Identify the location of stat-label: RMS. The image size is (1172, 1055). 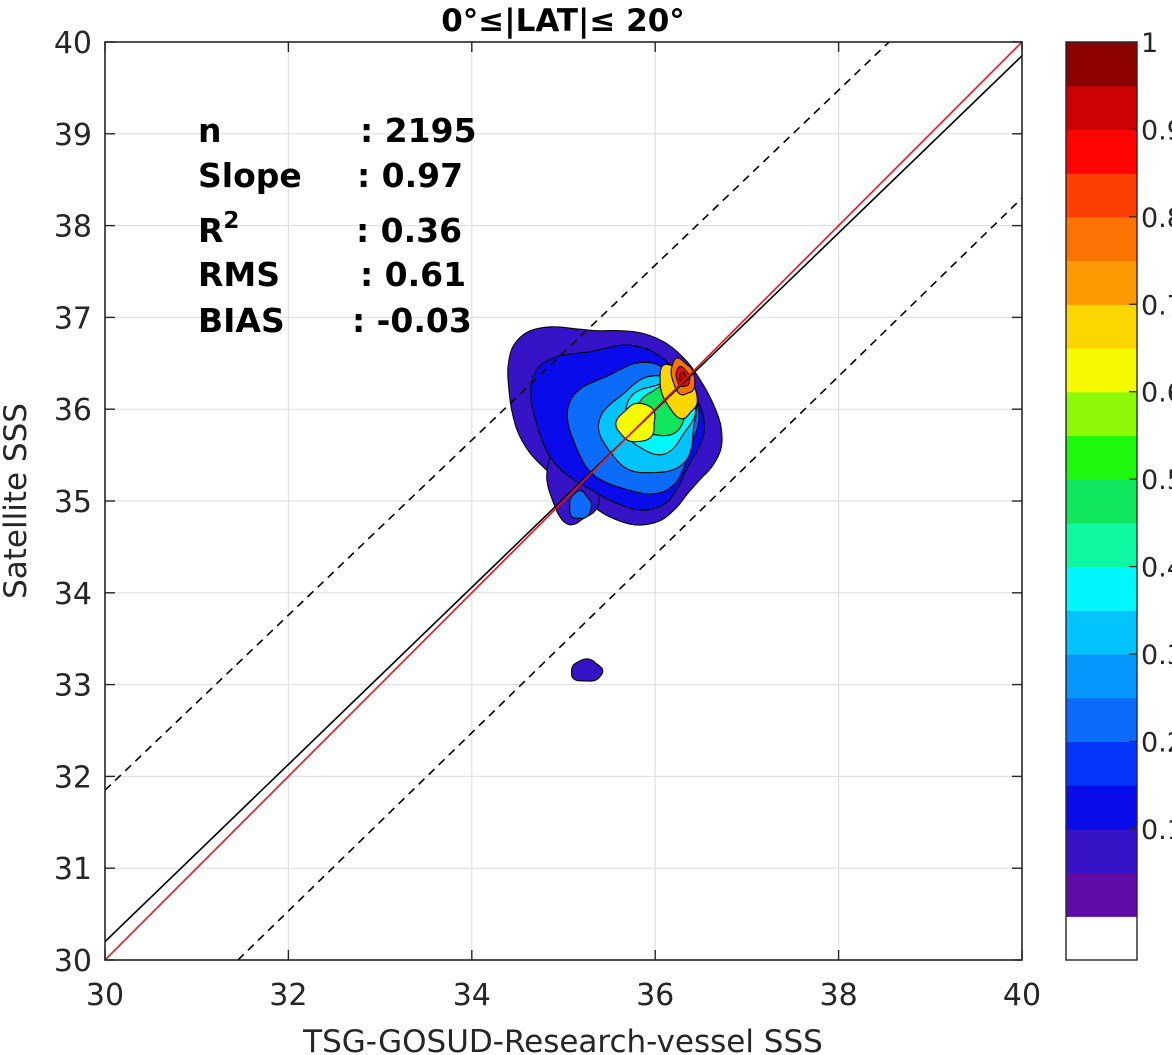
(239, 274).